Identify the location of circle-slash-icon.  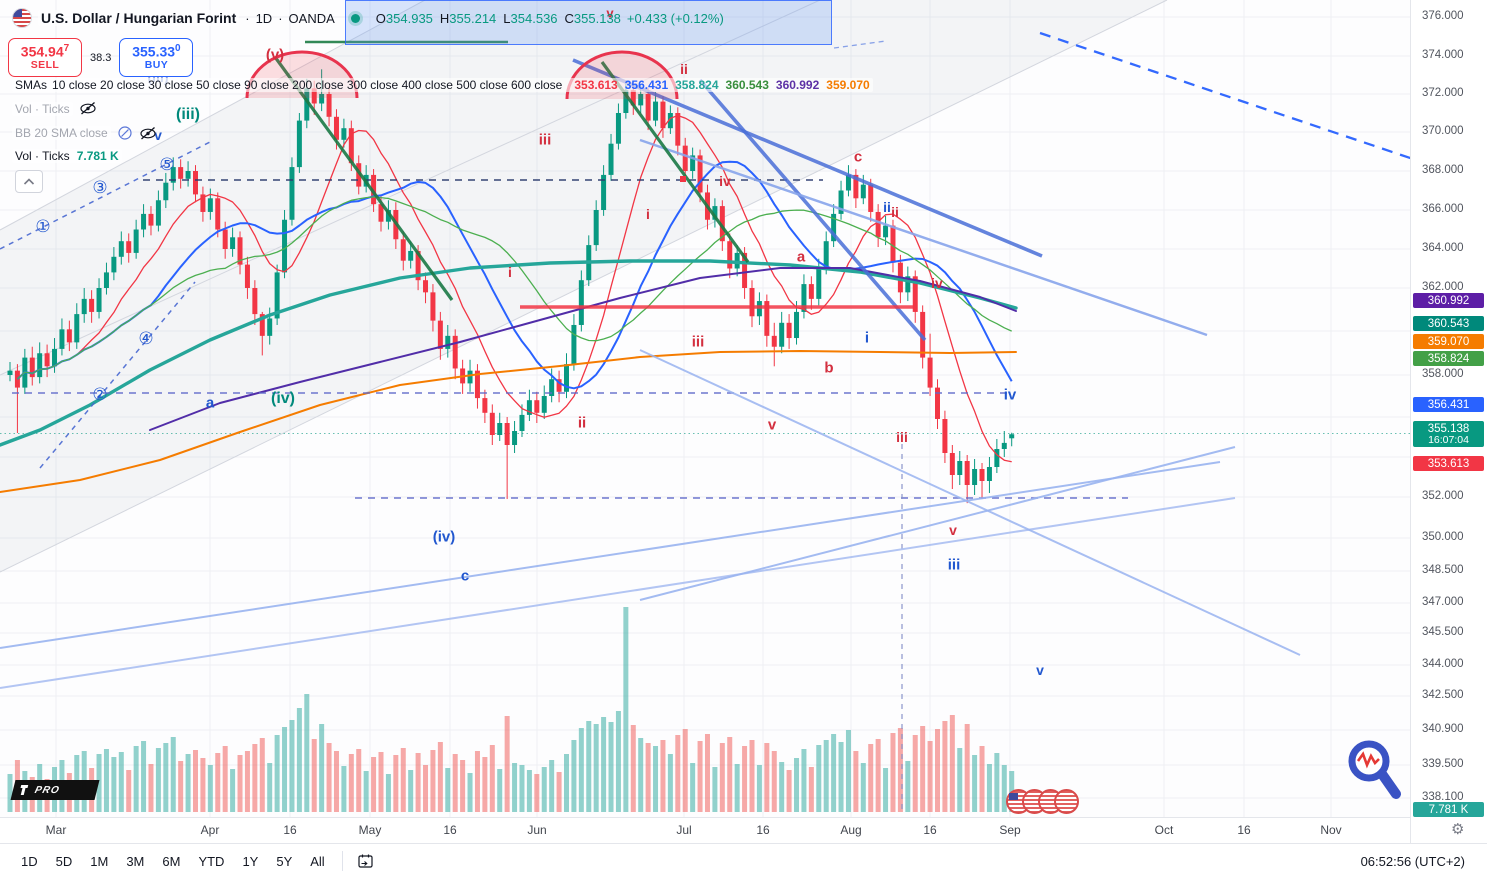
(125, 133).